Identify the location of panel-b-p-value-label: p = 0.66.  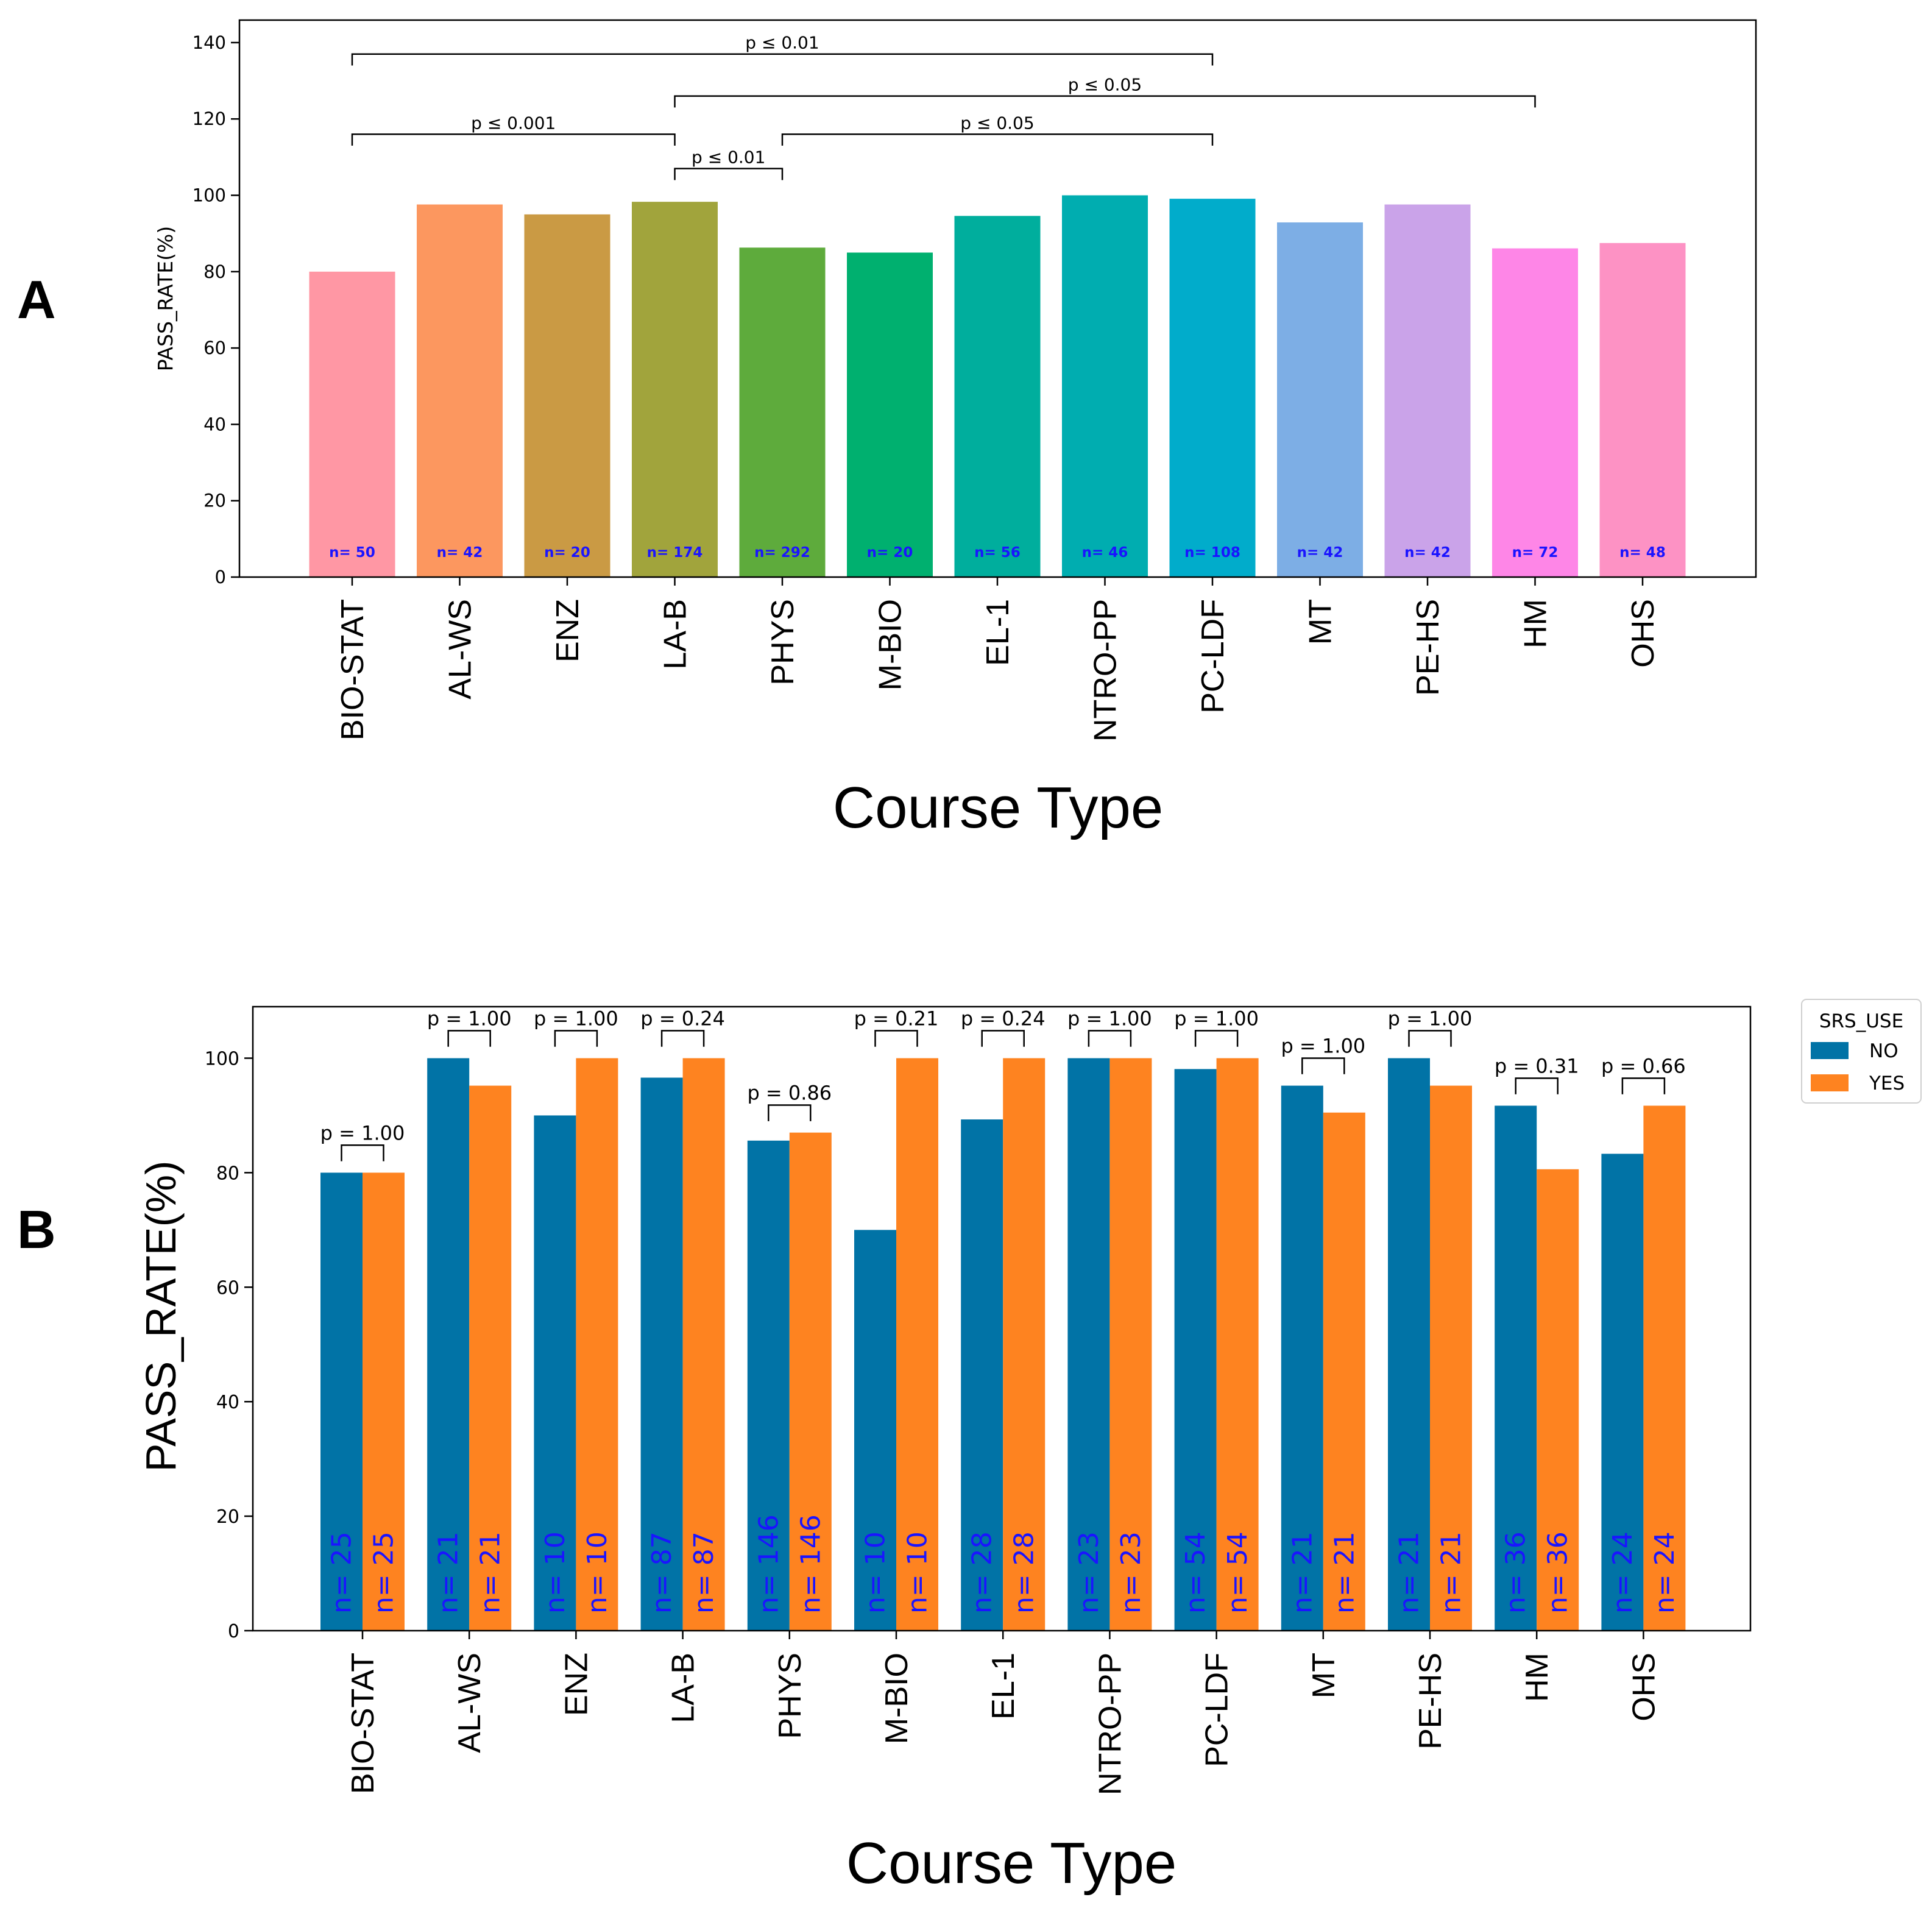
(1643, 1065).